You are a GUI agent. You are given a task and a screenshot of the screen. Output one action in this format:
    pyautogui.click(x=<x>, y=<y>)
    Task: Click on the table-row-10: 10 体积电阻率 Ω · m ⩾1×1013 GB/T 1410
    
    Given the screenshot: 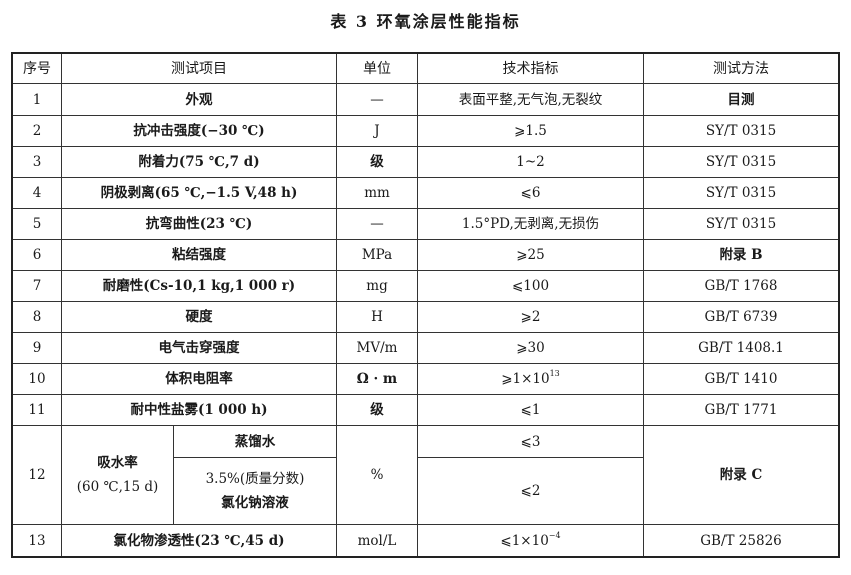 What is the action you would take?
    pyautogui.click(x=425, y=379)
    